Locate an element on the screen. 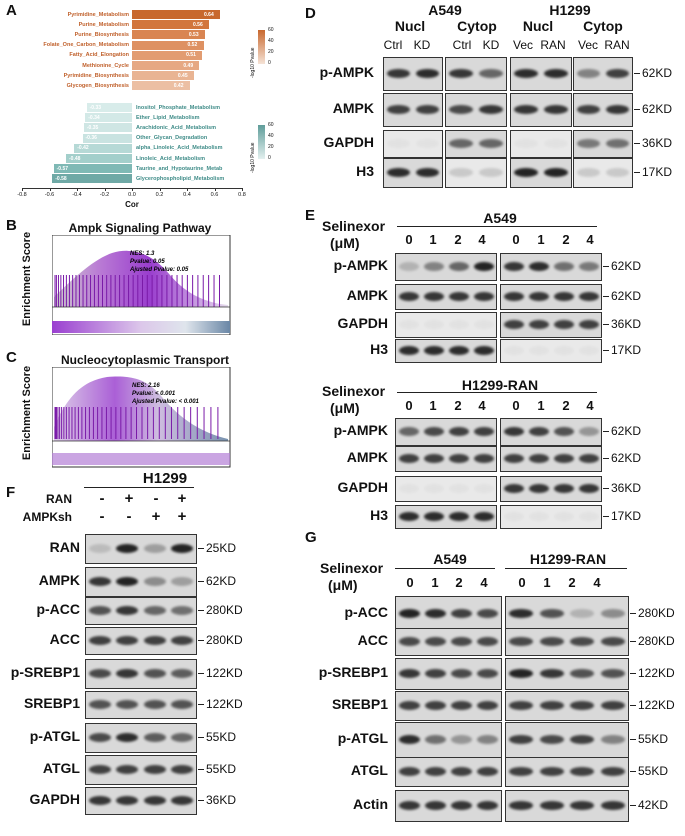 The image size is (685, 836). molecular-weight-label: 17KD is located at coordinates (657, 172).